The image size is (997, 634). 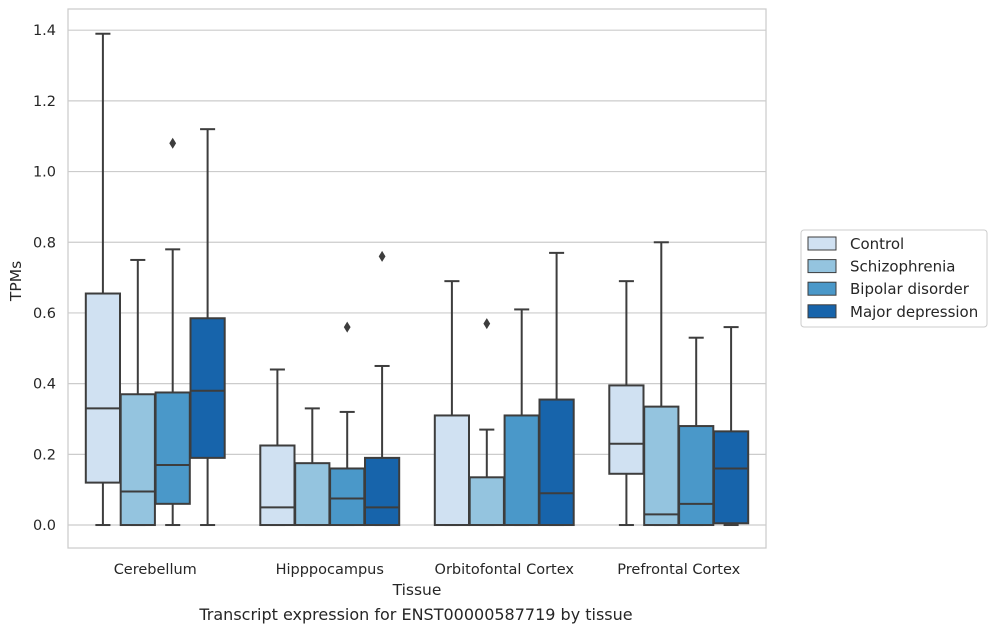 What do you see at coordinates (44, 385) in the screenshot?
I see `y-tick-label: 0.4` at bounding box center [44, 385].